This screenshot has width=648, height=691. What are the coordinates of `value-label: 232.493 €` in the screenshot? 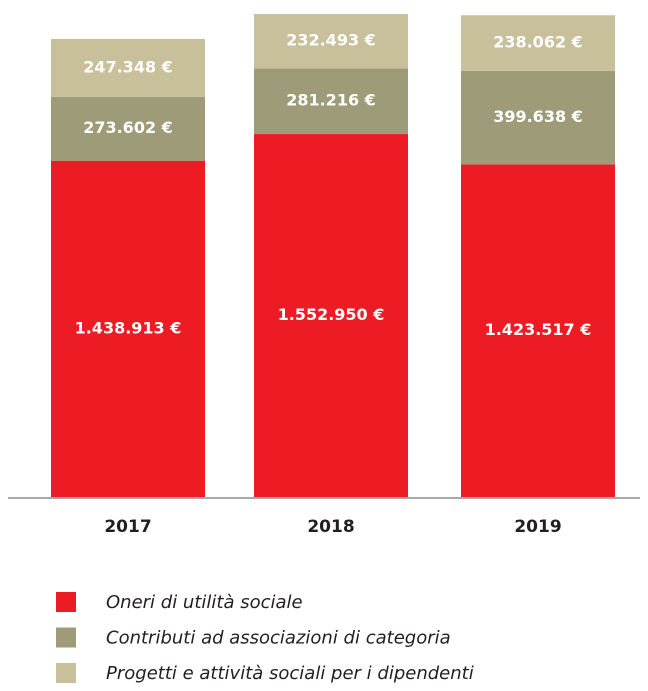 It's located at (331, 40).